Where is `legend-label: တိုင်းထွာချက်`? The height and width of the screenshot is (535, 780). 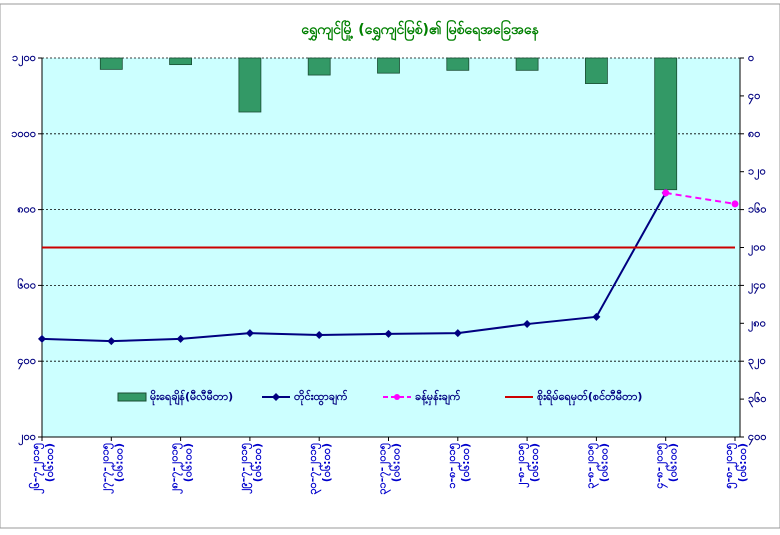 legend-label: တိုင်းထွာချက် is located at coordinates (321, 397).